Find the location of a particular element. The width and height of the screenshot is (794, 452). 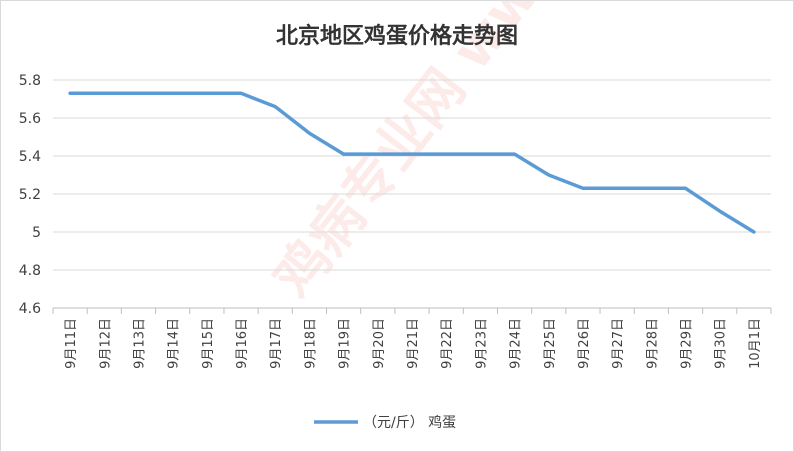

x-tick-label: 9月14日 is located at coordinates (174, 343).